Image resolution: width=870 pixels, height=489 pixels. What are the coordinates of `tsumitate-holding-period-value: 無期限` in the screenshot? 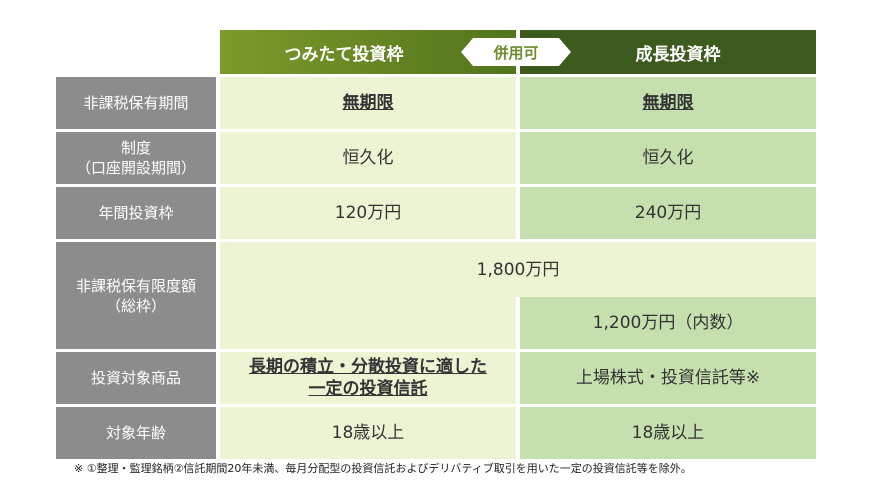 It's located at (368, 103).